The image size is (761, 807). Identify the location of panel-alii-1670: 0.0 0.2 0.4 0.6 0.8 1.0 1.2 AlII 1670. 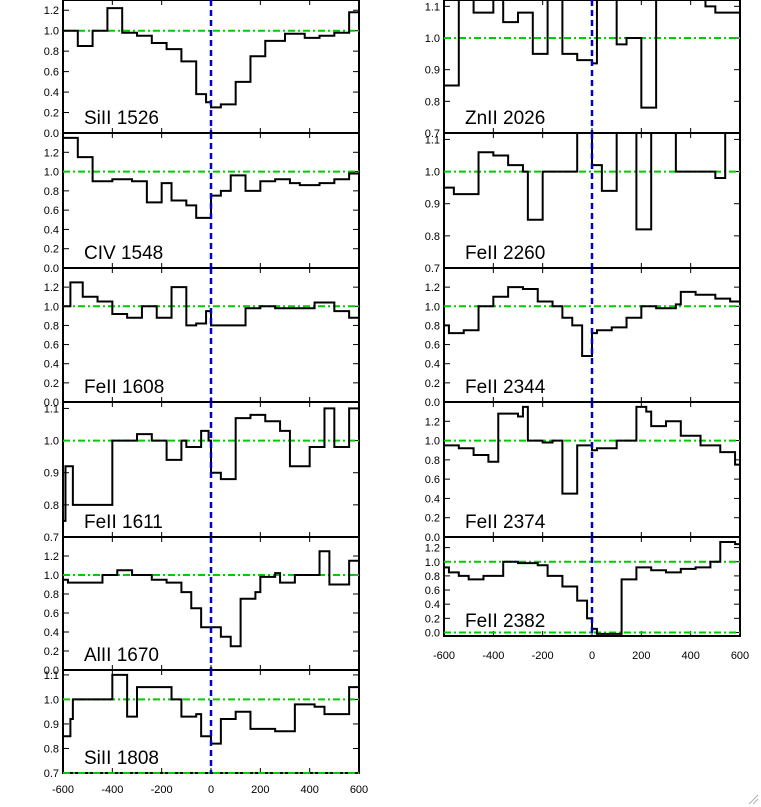
(202, 606).